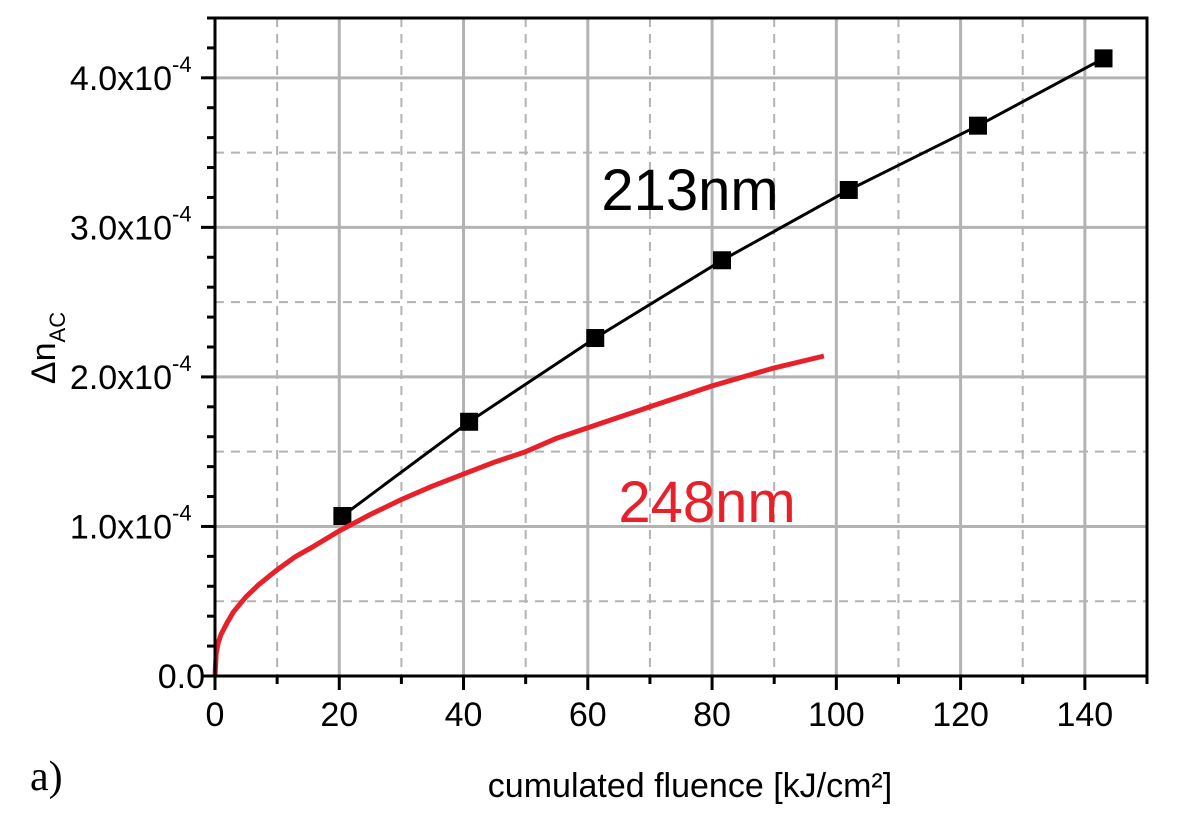  I want to click on series-label-213nm: 213nm, so click(689, 190).